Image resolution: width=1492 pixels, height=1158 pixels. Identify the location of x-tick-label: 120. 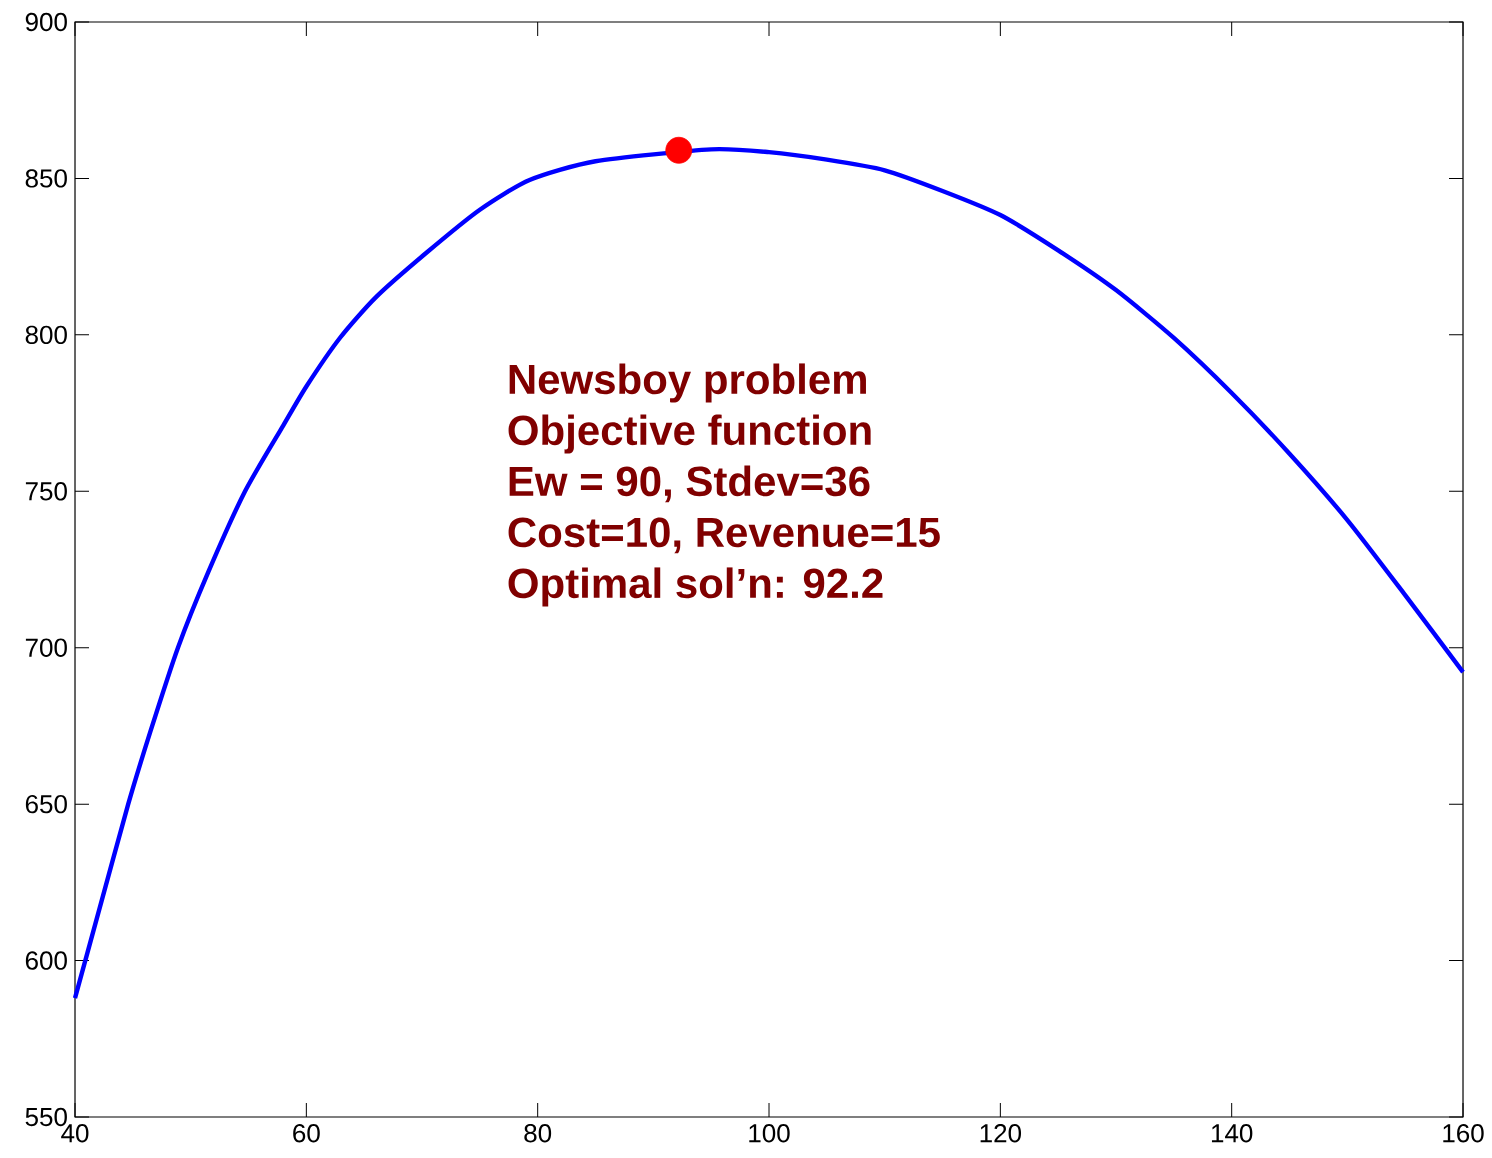
(1001, 1133).